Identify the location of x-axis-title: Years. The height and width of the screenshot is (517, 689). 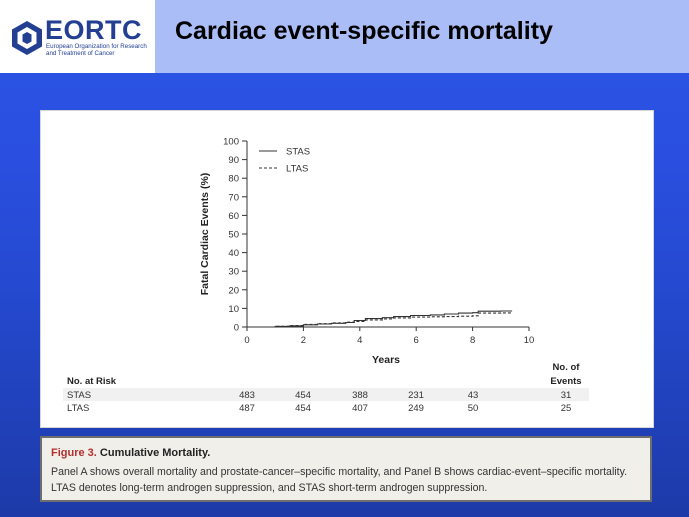
(386, 360).